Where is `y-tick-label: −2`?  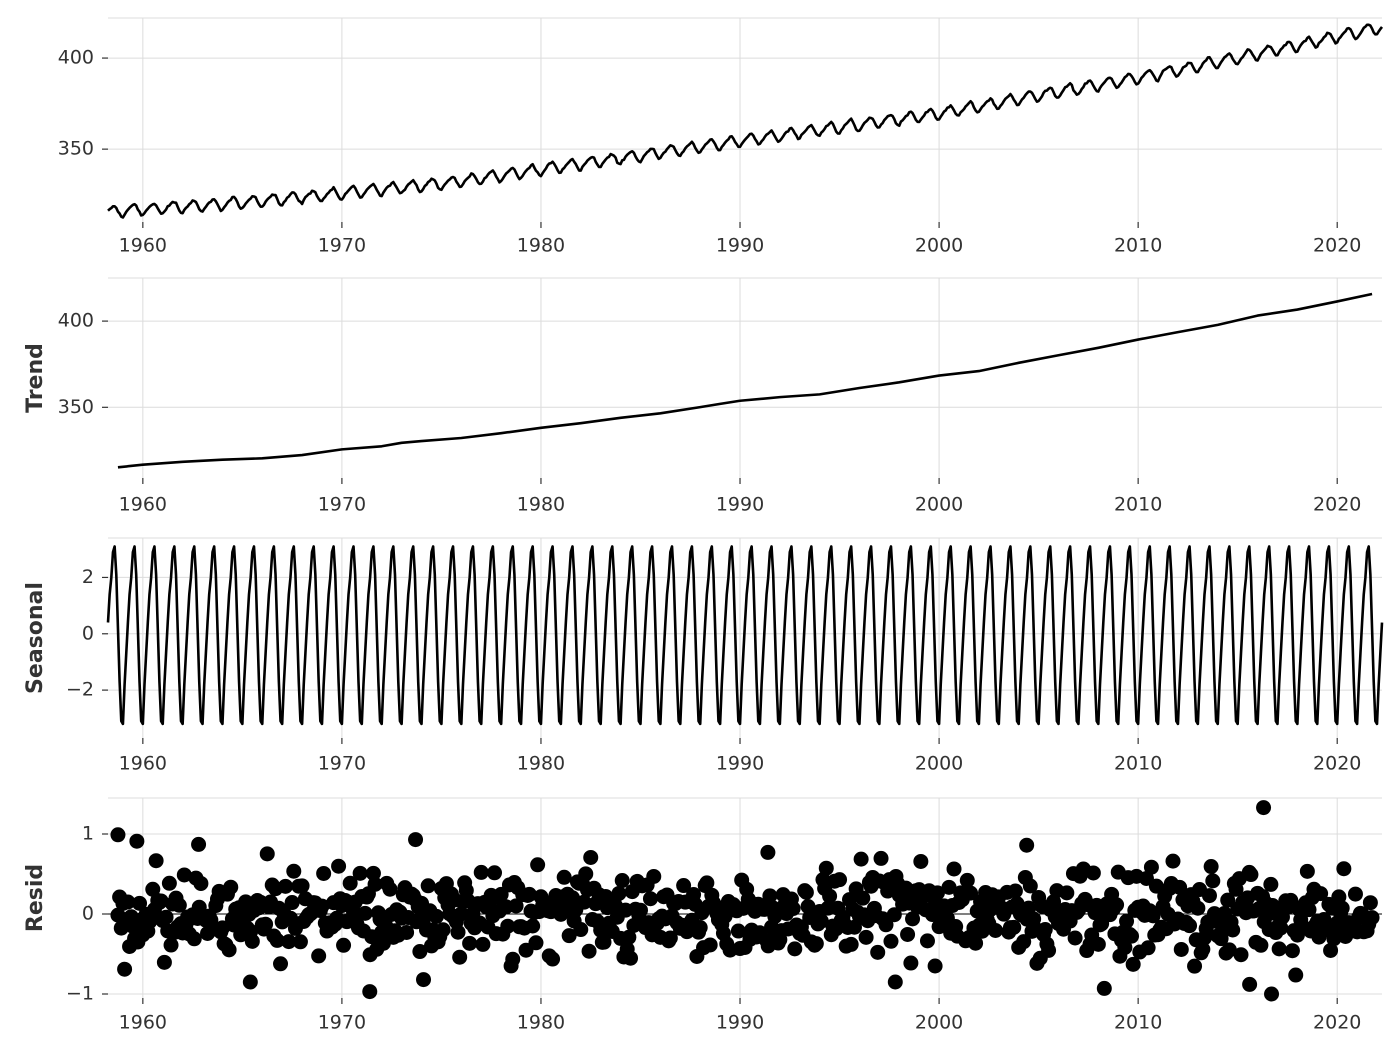
y-tick-label: −2 is located at coordinates (80, 690).